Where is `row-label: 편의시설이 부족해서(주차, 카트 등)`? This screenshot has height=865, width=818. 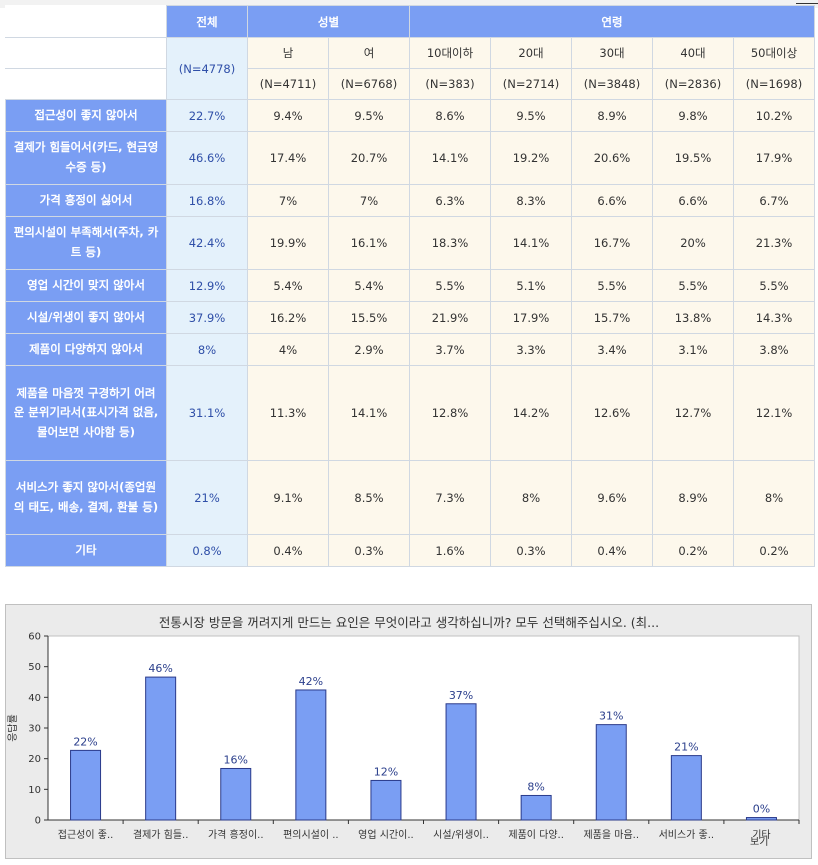
row-label: 편의시설이 부족해서(주차, 카트 등) is located at coordinates (86, 243).